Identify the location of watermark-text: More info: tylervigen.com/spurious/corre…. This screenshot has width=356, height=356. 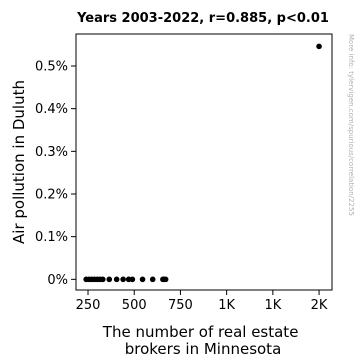
(351, 125).